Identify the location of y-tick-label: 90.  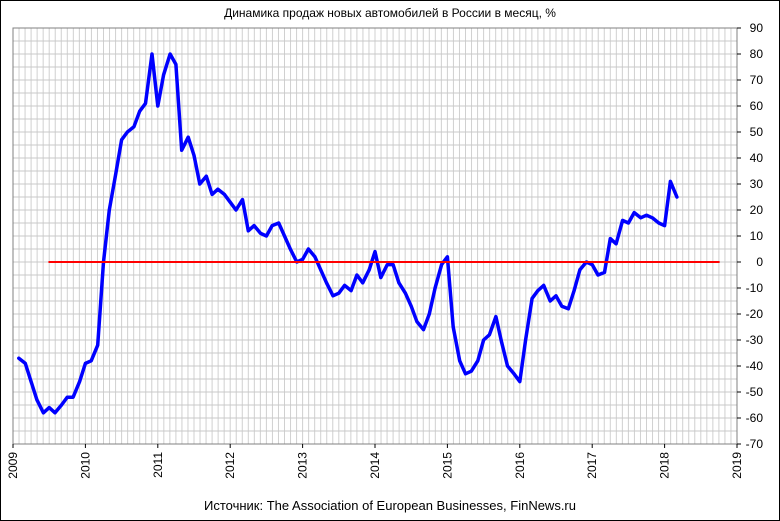
(757, 28).